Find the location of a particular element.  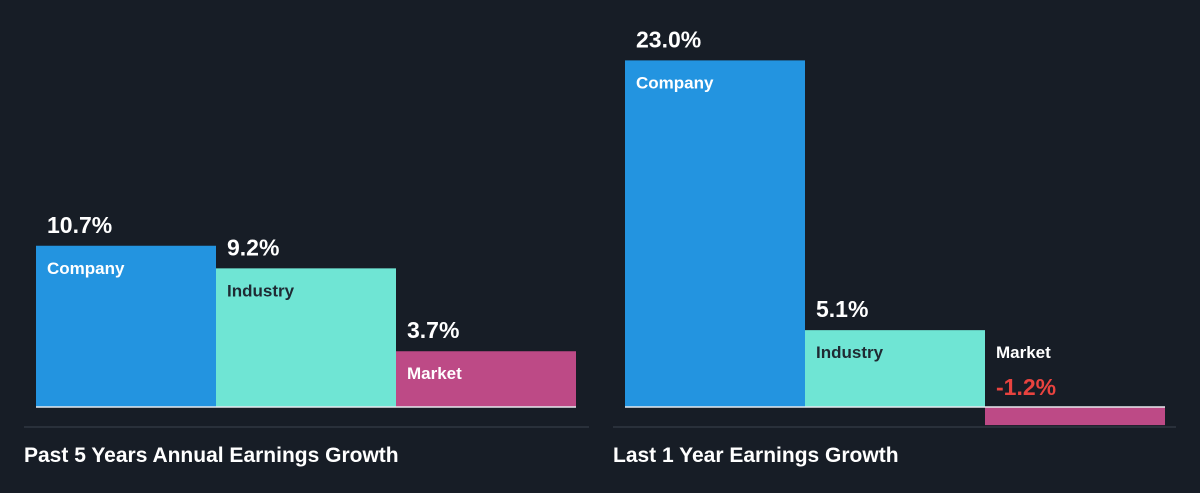

category-label-market-last-1-year: Market is located at coordinates (1023, 352).